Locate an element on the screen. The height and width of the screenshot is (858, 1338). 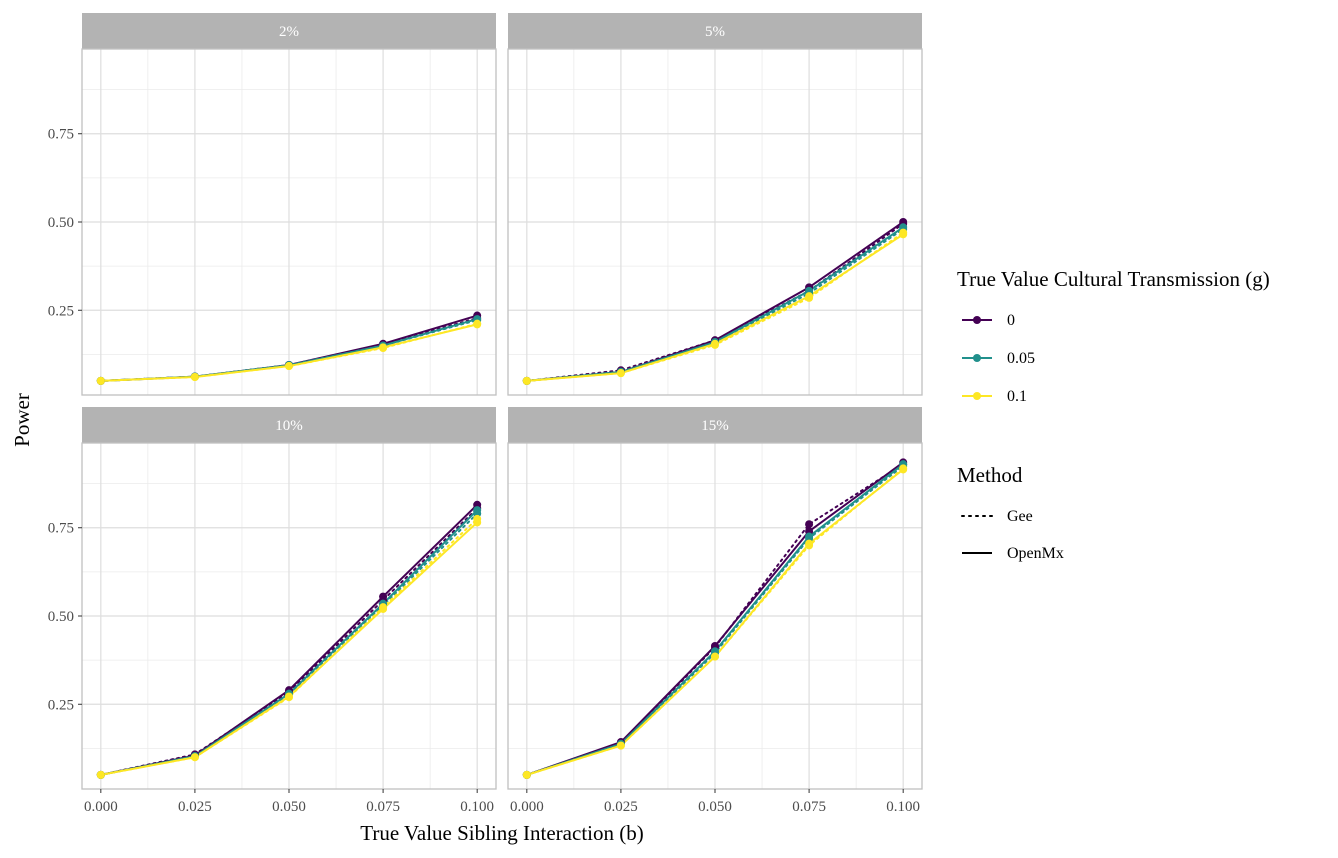
strip-label: 5% is located at coordinates (715, 32).